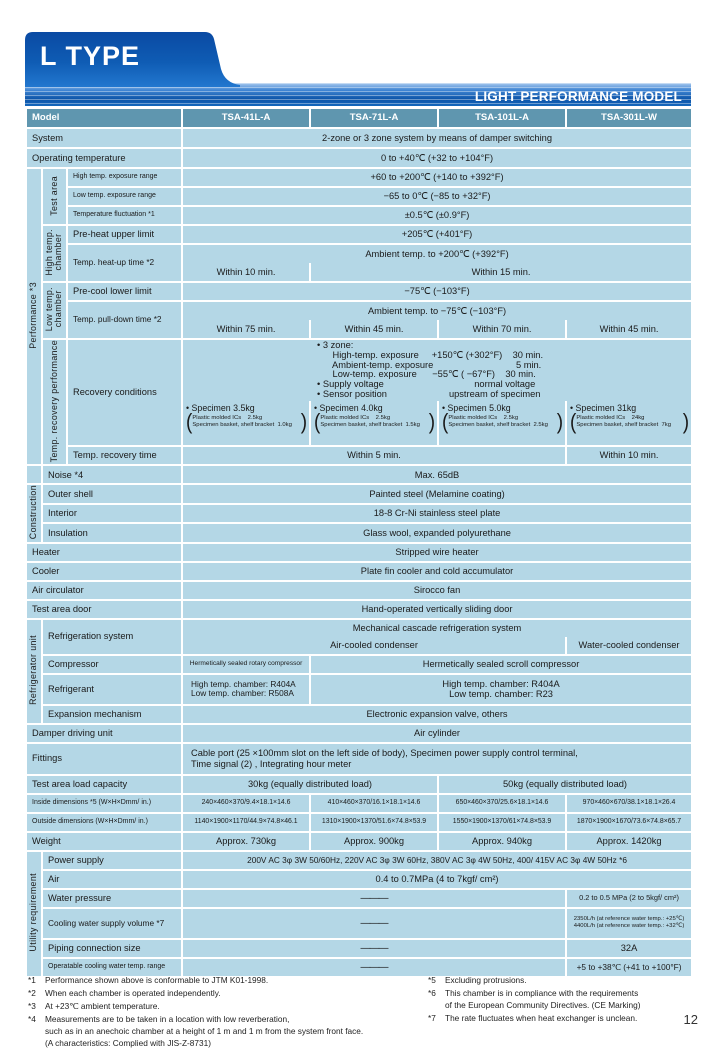  I want to click on specimen-weight: • Specimen 4.0kg, so click(348, 407).